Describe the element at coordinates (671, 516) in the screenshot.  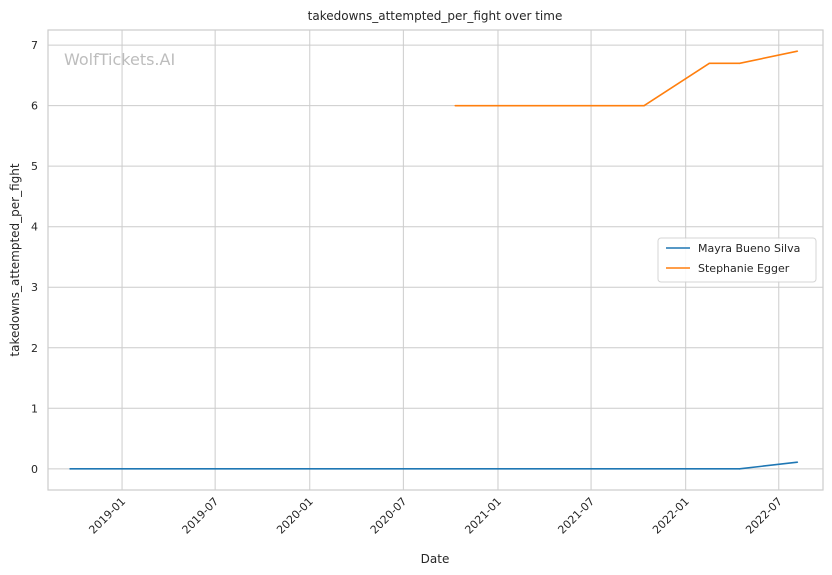
I see `x-tick-label: 2022-01` at that location.